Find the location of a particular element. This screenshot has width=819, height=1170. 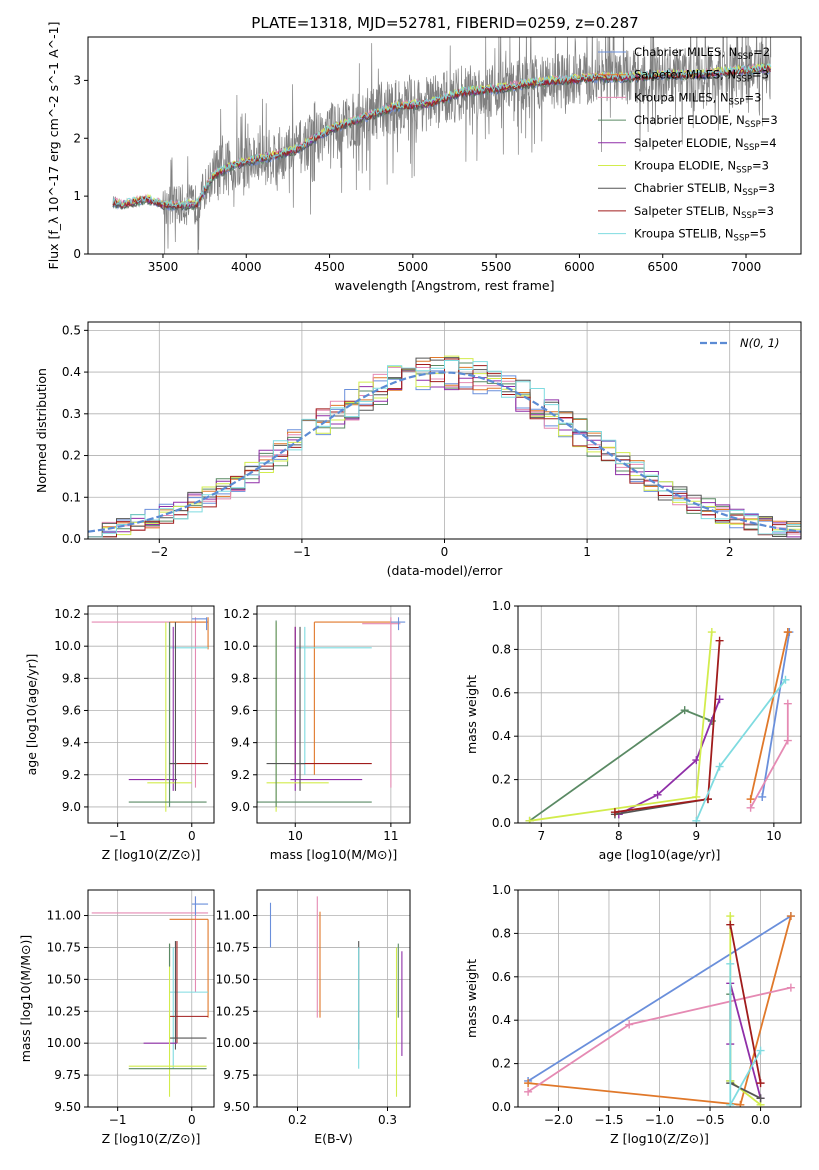

x-tick-label: 0.2 is located at coordinates (297, 1120).